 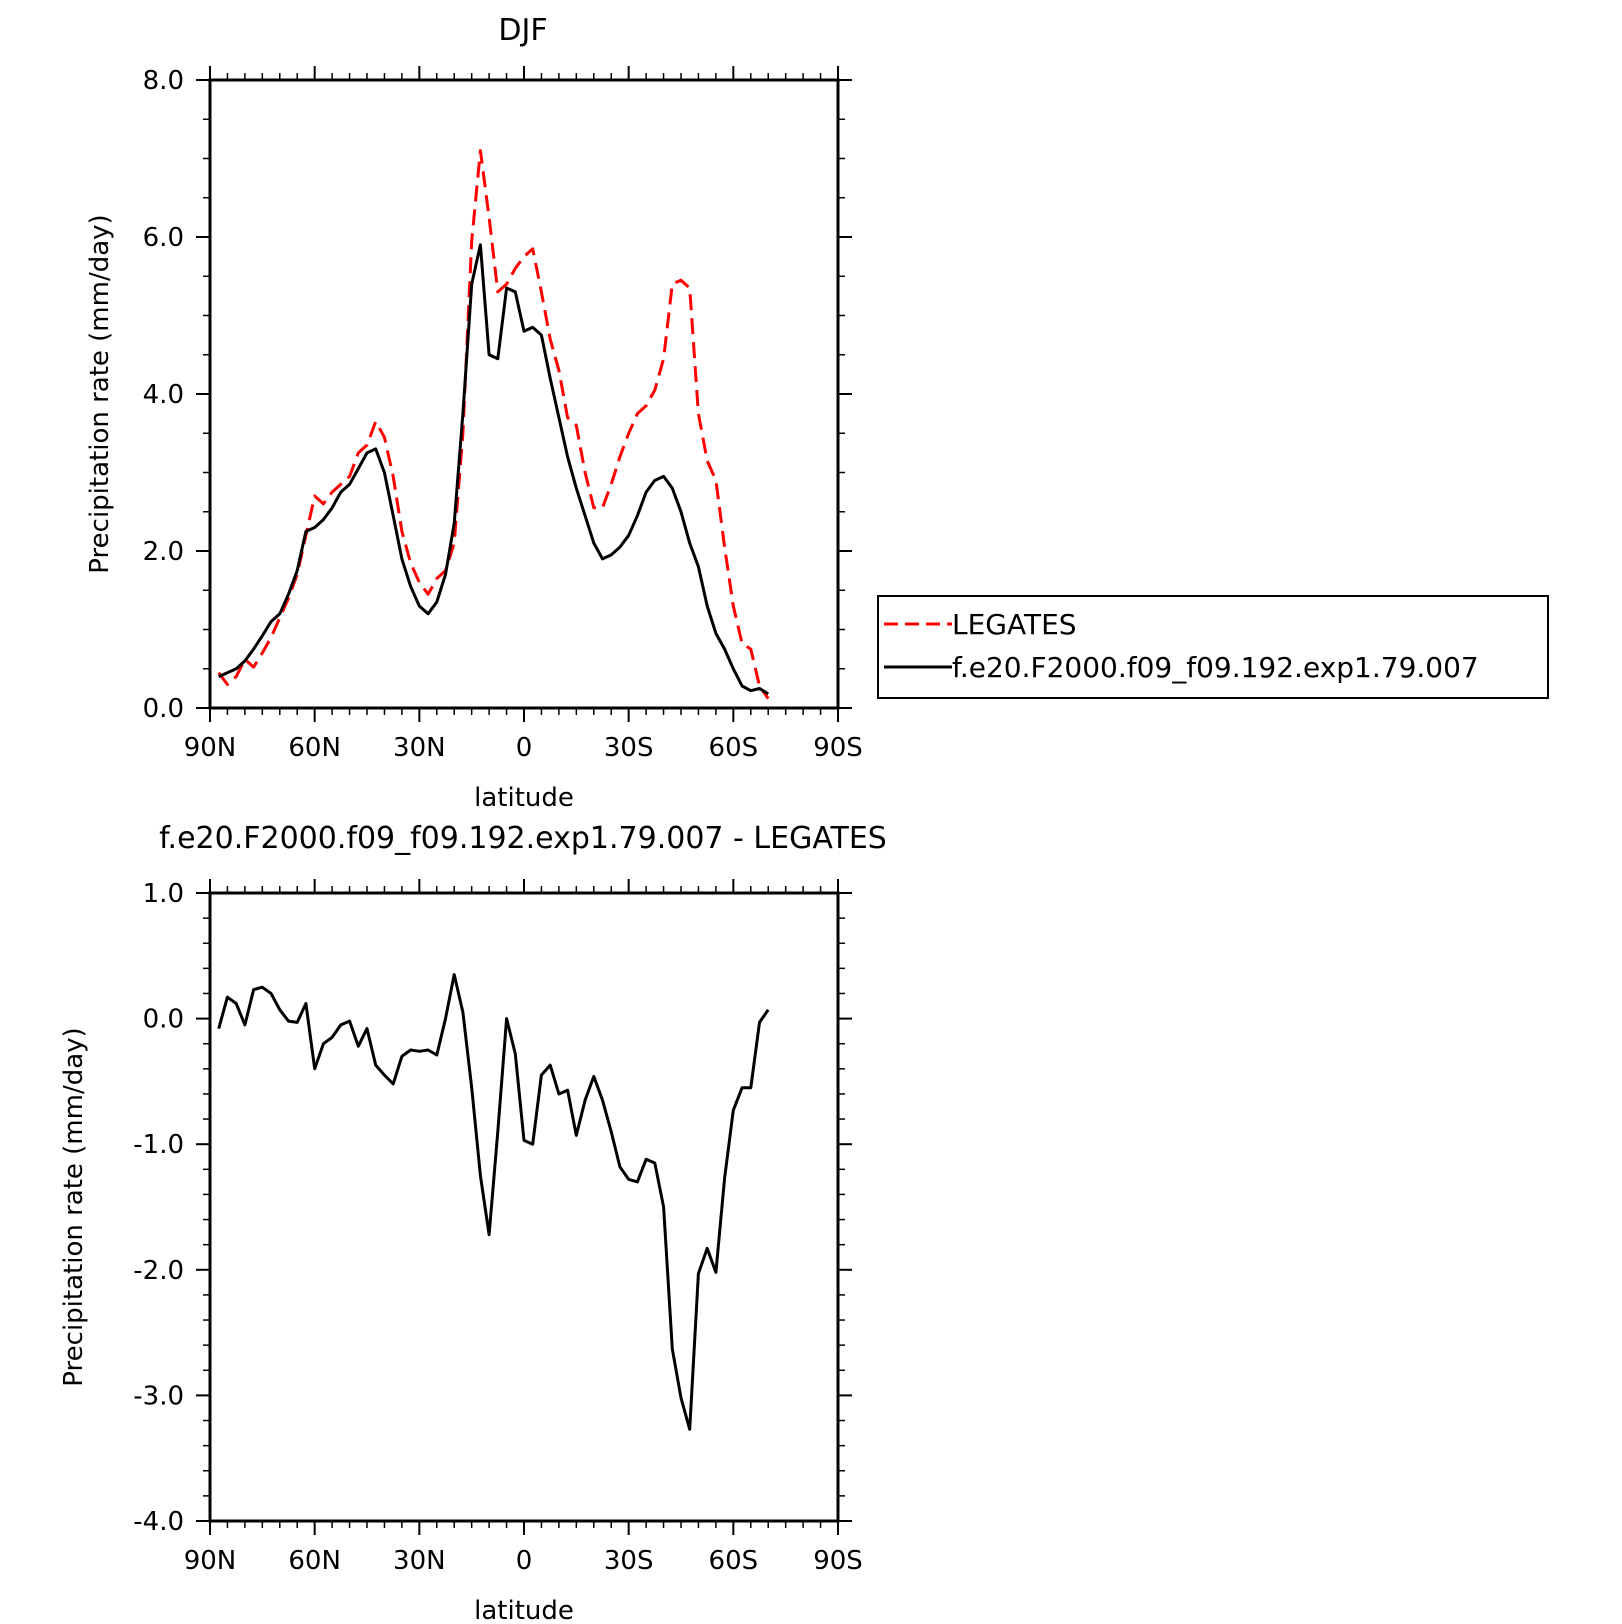 What do you see at coordinates (158, 1145) in the screenshot?
I see `y-tick-label: -1.0` at bounding box center [158, 1145].